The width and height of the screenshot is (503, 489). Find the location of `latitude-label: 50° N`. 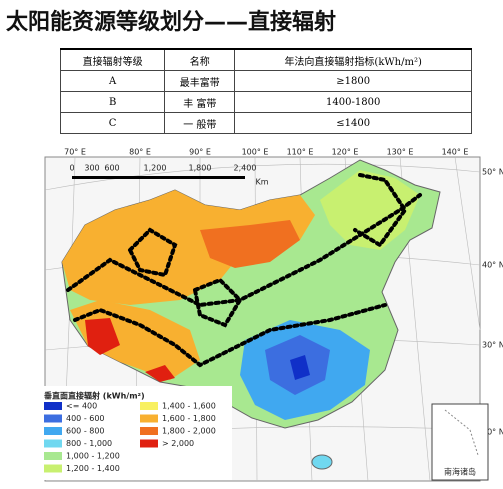

latitude-label: 50° N is located at coordinates (492, 172).